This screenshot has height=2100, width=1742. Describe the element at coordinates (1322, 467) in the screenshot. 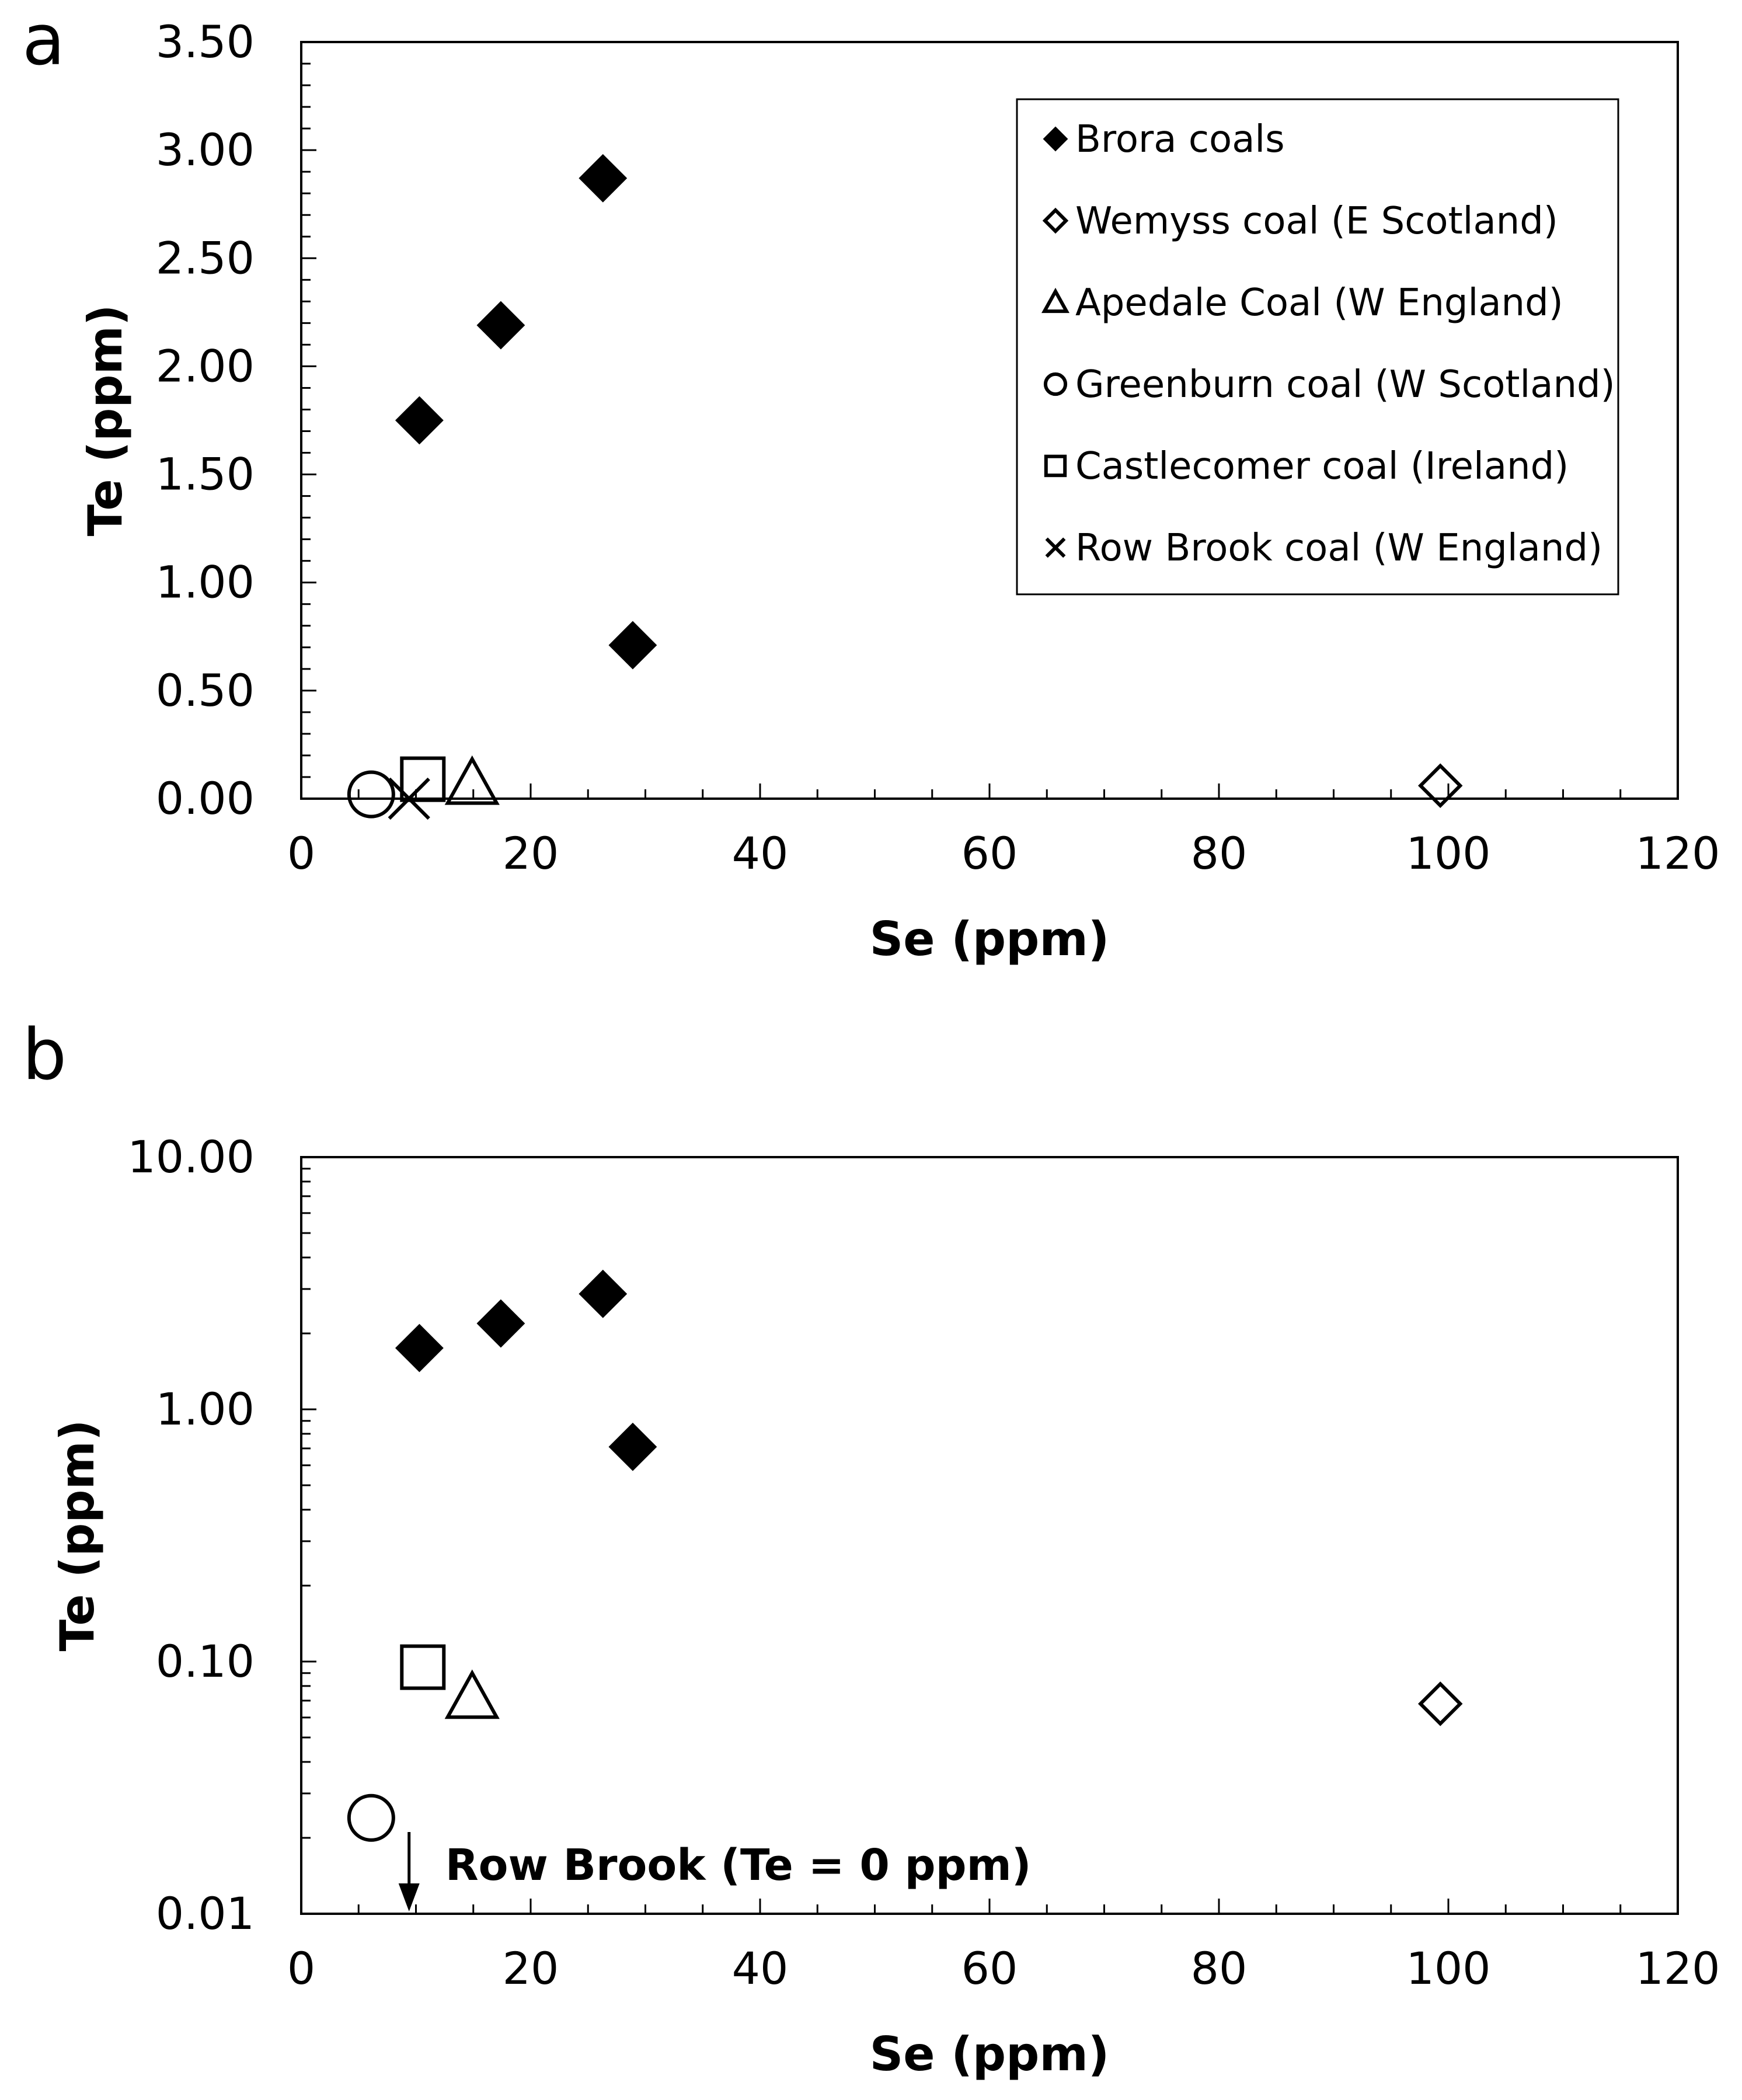

I see `legend-entry: Castlecomer coal (Ireland)` at that location.